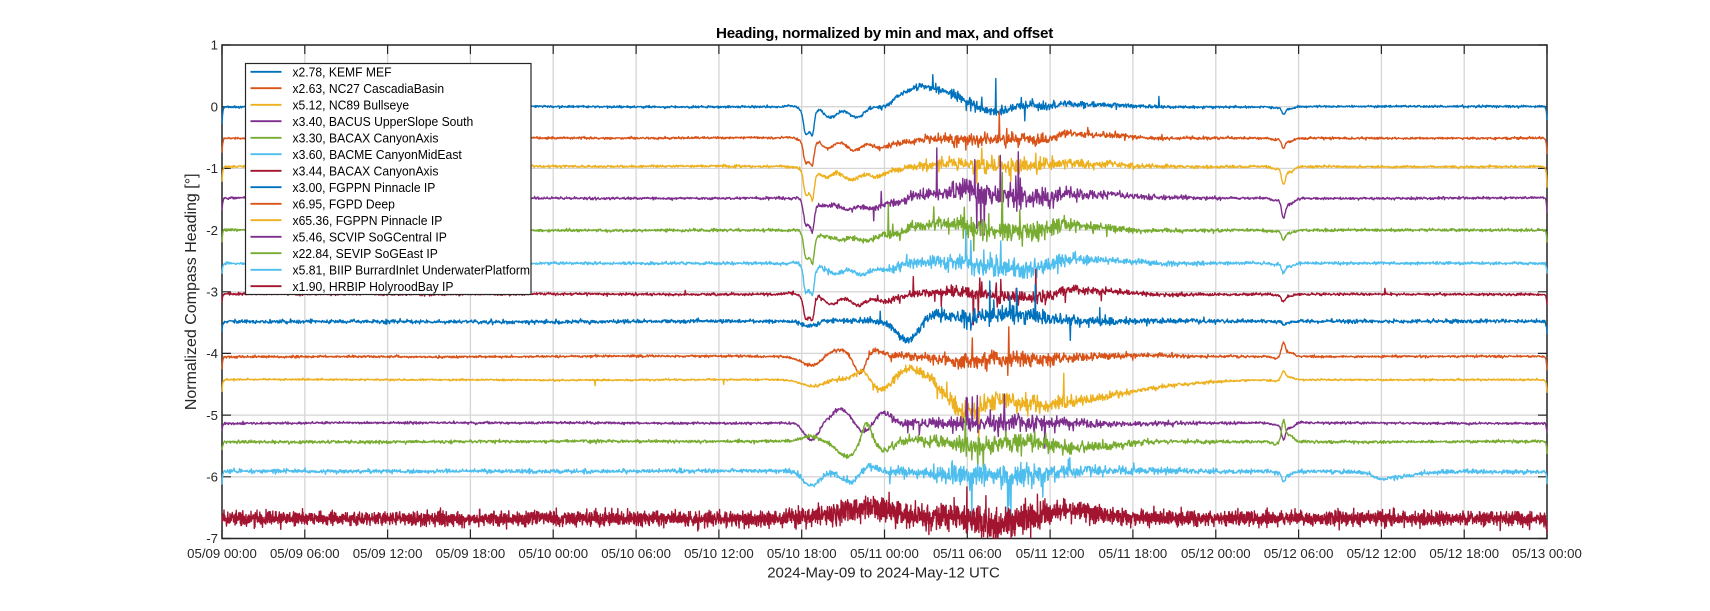 The image size is (1710, 611). What do you see at coordinates (388, 553) in the screenshot?
I see `svg-text: 05/09 12:00` at bounding box center [388, 553].